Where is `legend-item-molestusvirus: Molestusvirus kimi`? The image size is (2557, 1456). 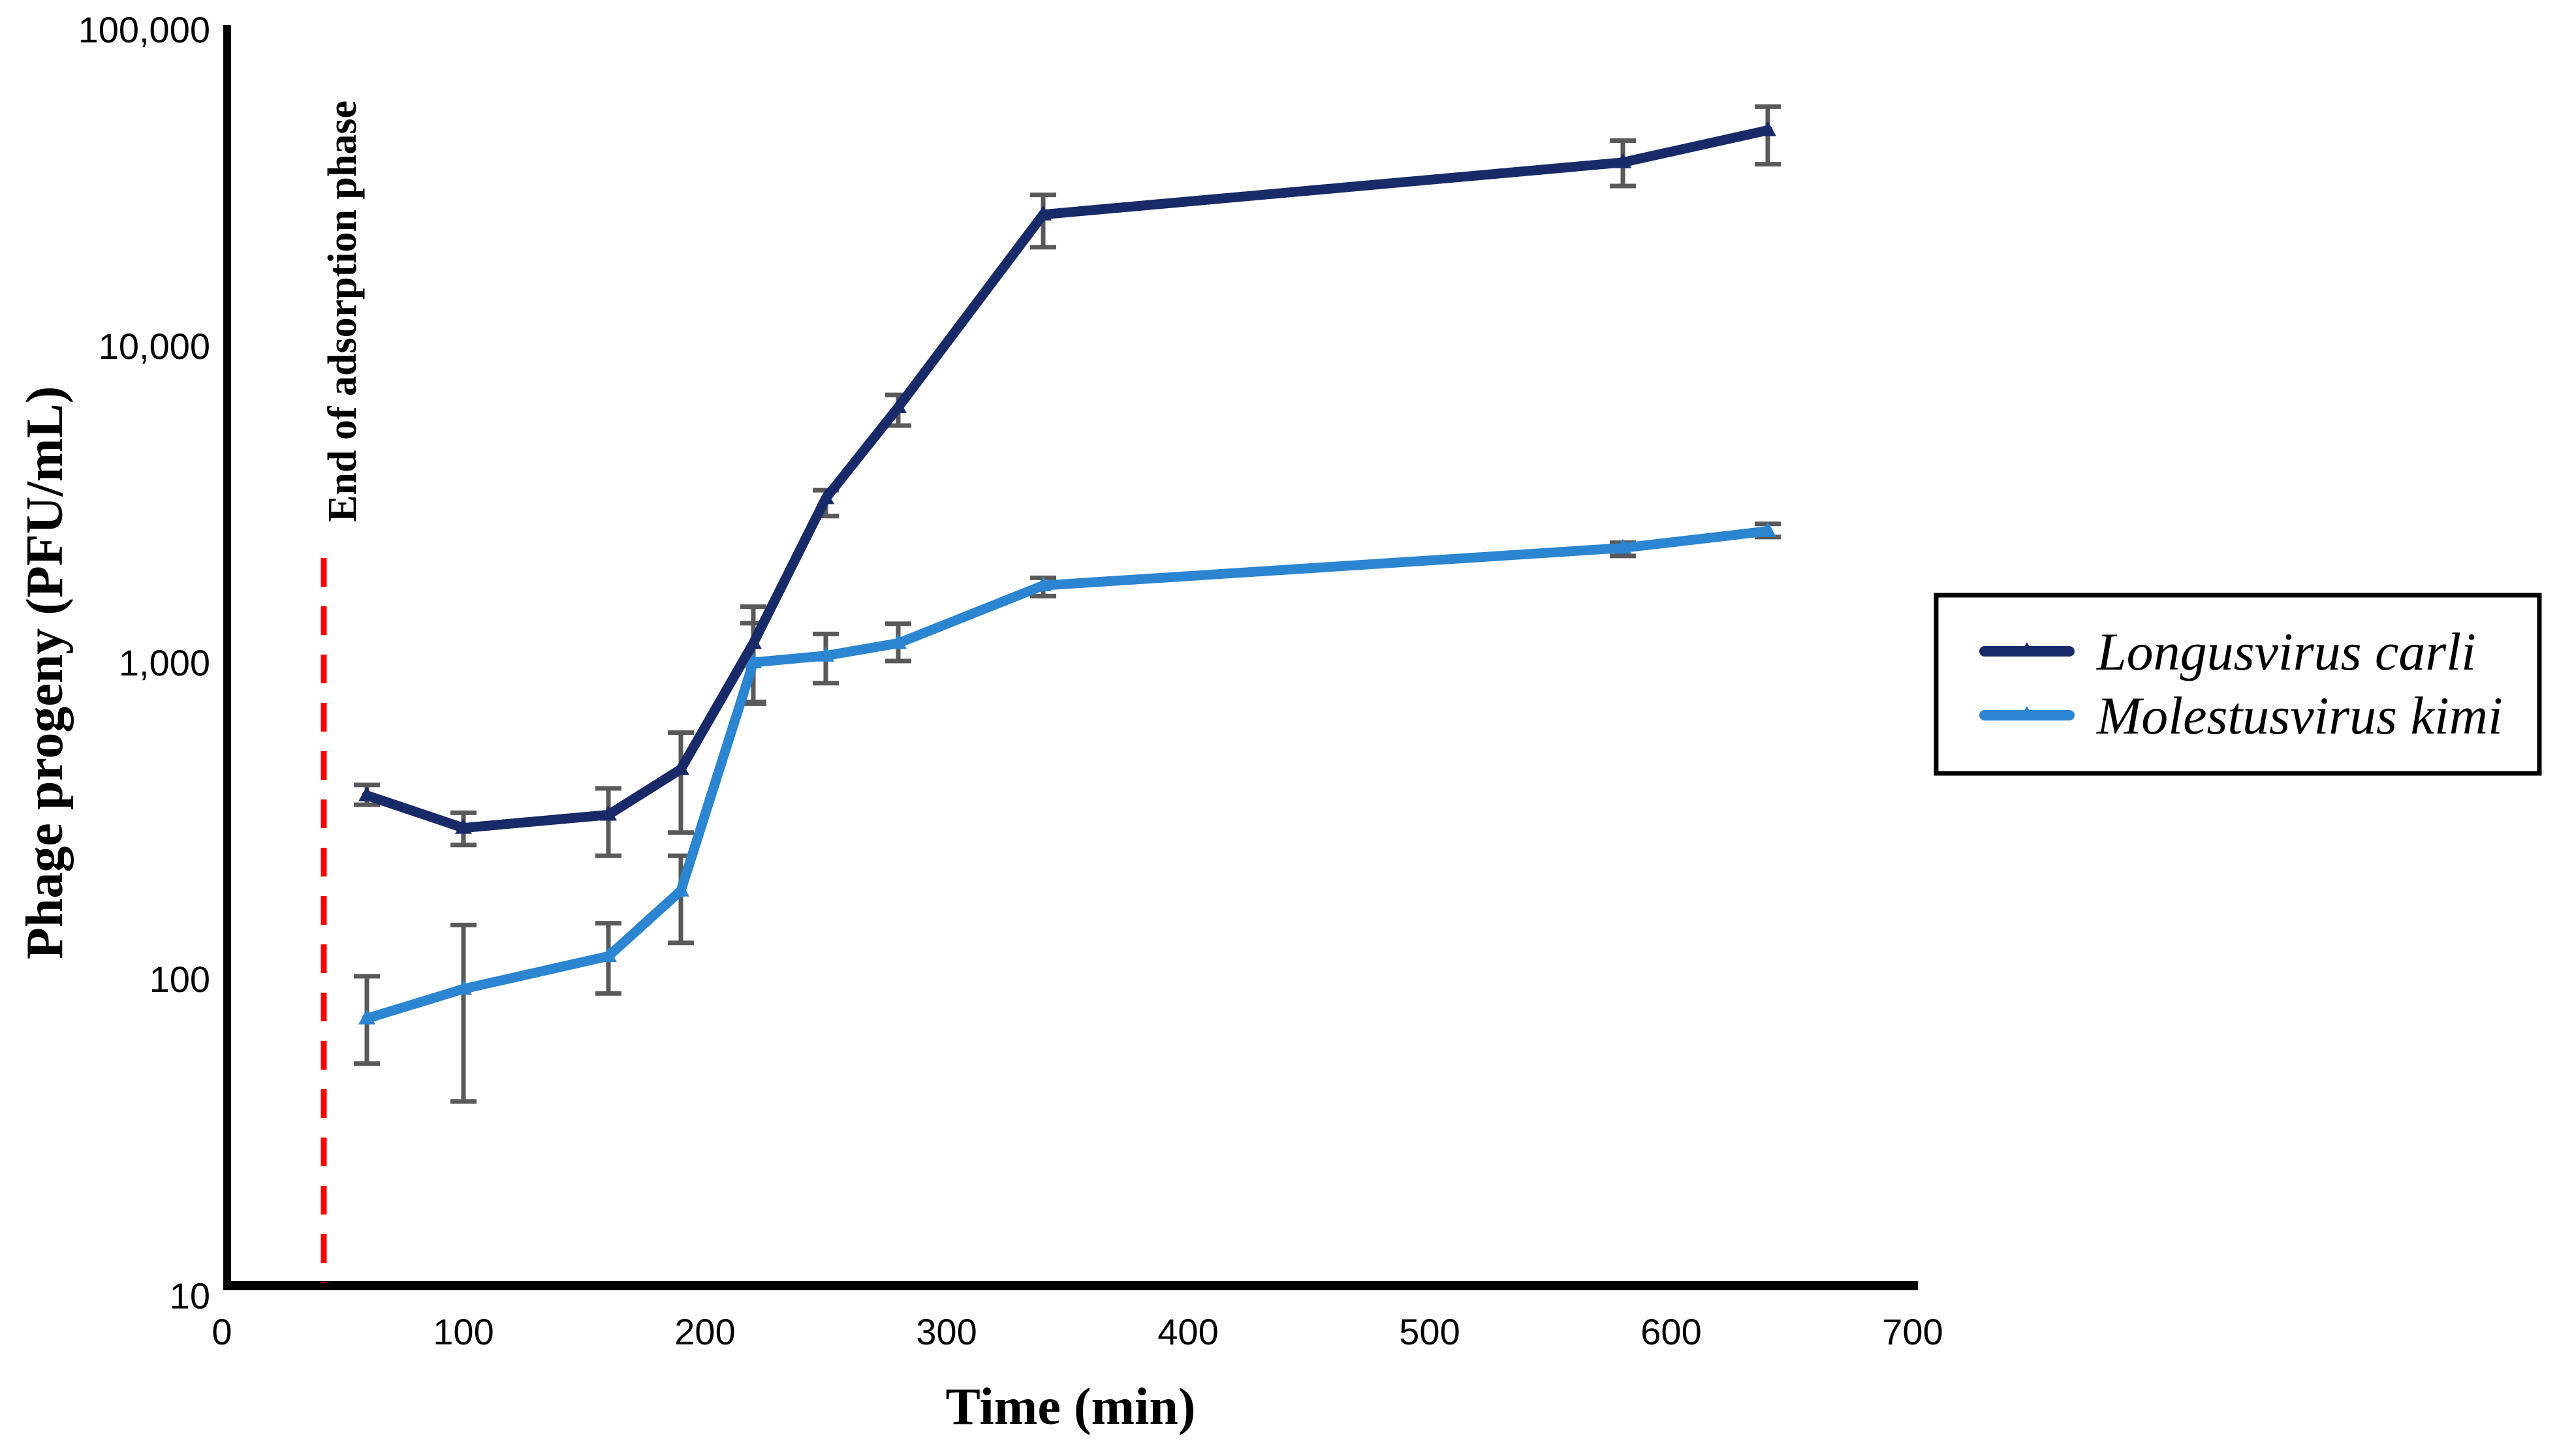 legend-item-molestusvirus: Molestusvirus kimi is located at coordinates (2241, 716).